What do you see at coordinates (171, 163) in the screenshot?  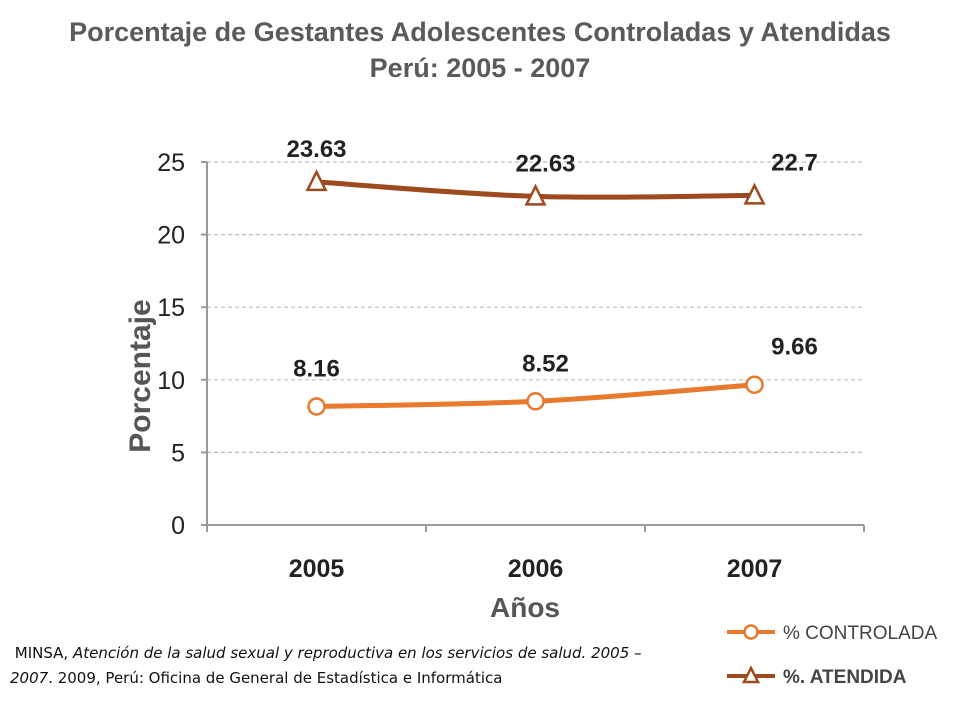 I see `y-tick-label: 25` at bounding box center [171, 163].